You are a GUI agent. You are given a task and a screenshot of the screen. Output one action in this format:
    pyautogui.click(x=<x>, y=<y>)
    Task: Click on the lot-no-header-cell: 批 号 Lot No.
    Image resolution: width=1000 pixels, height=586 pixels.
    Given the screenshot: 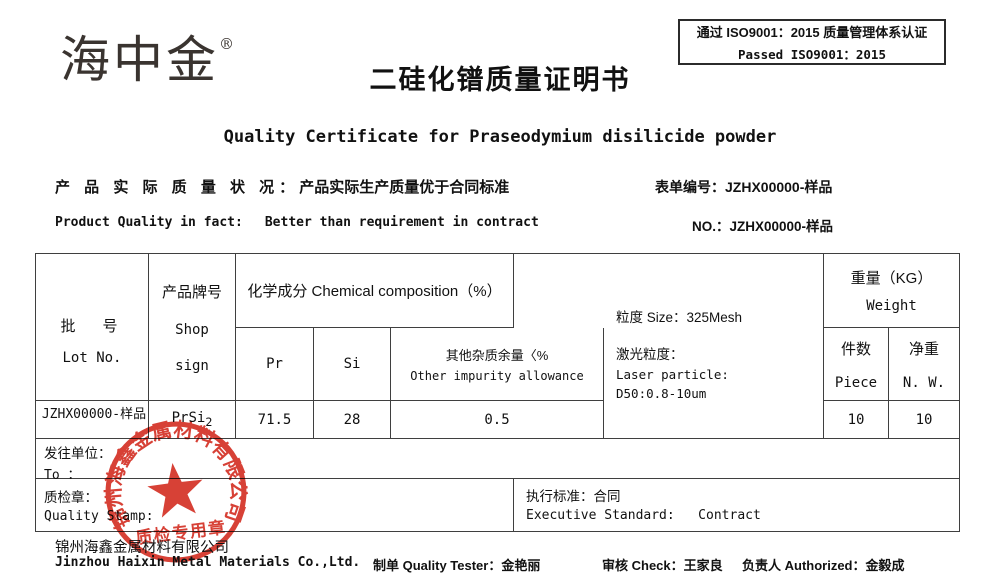 What is the action you would take?
    pyautogui.click(x=92, y=327)
    